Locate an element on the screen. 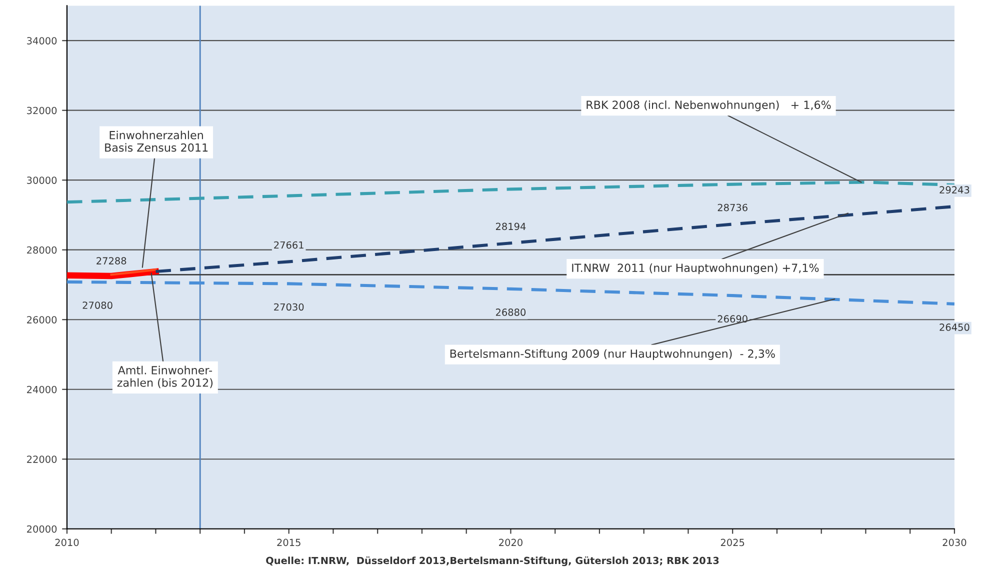 The height and width of the screenshot is (573, 985). y-tick-label: 26000 is located at coordinates (42, 320).